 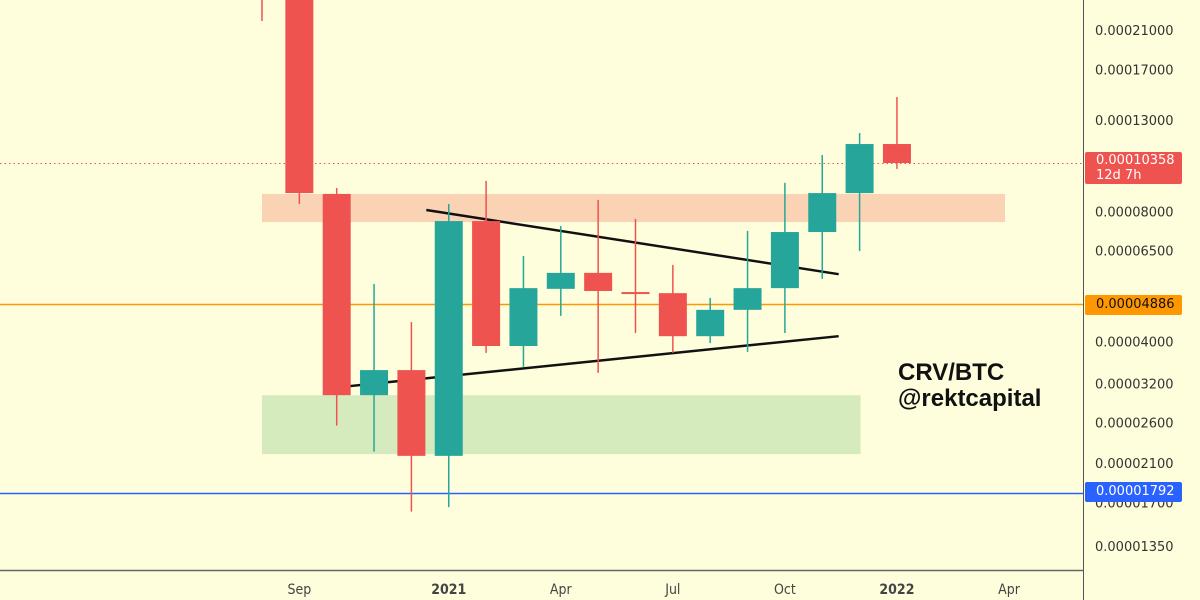 What do you see at coordinates (561, 425) in the screenshot?
I see `support-zone` at bounding box center [561, 425].